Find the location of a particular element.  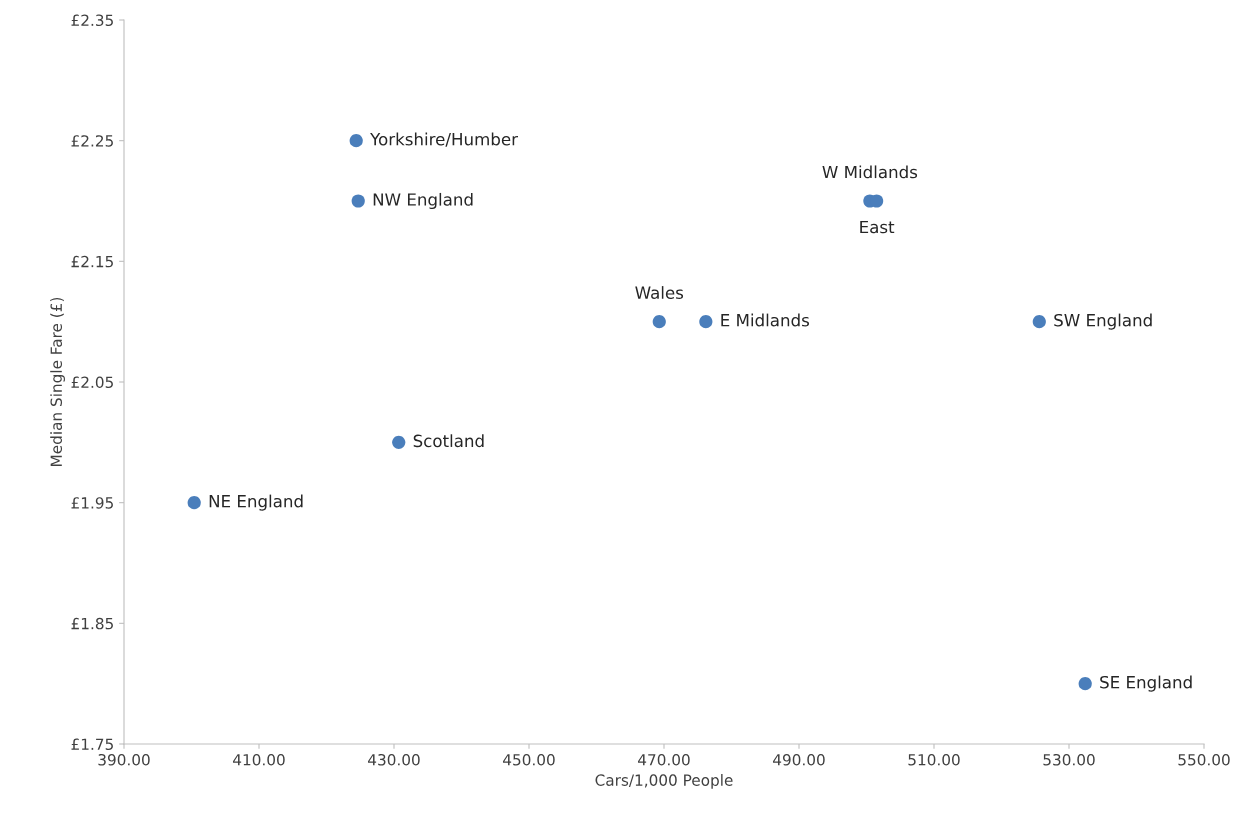

annotation: Wales is located at coordinates (659, 292).